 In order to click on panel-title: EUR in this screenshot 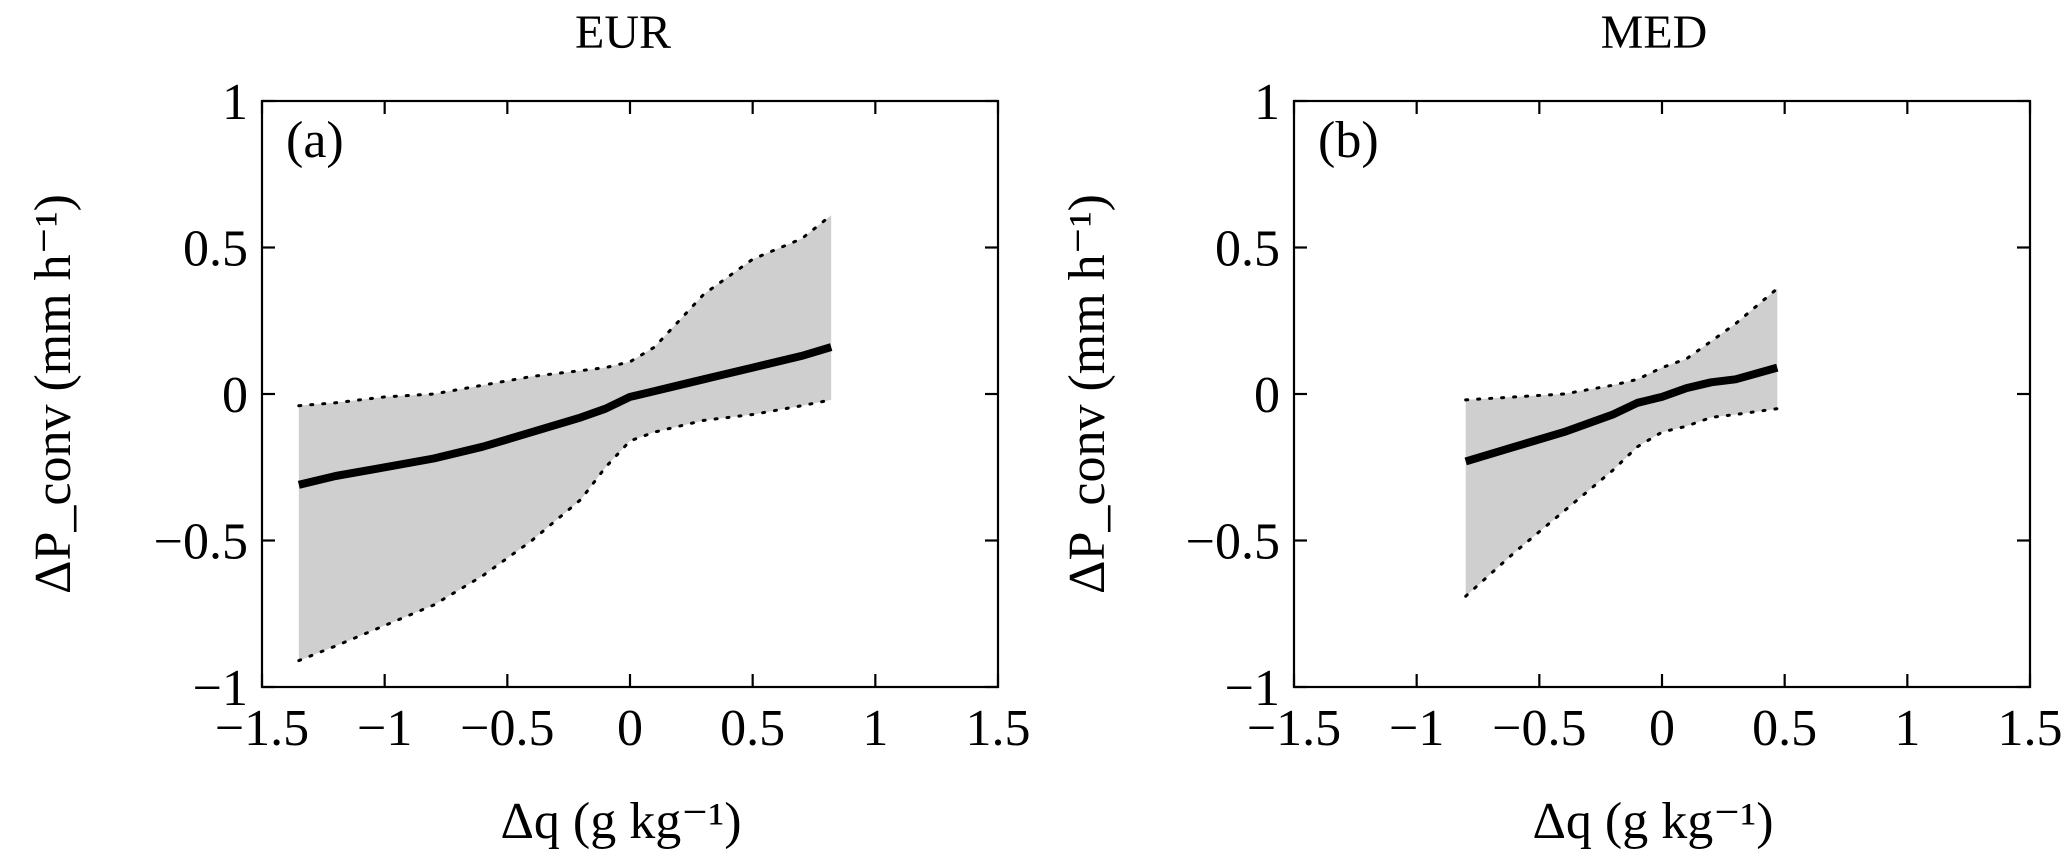, I will do `click(623, 32)`.